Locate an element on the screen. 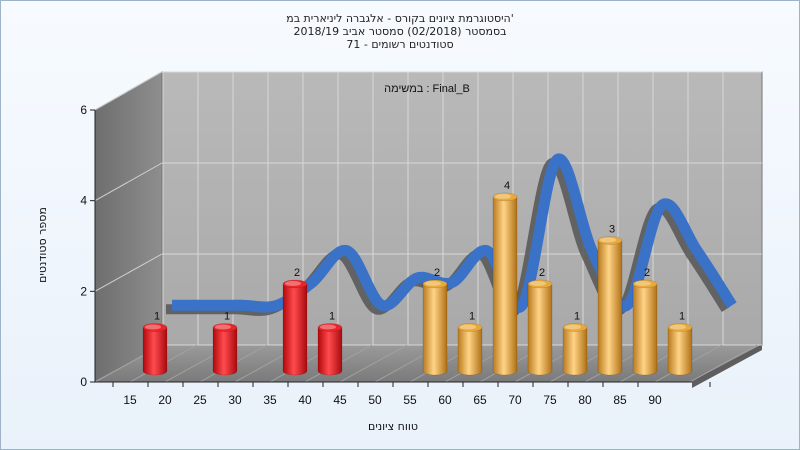  y-tick-label: 4 is located at coordinates (83, 201).